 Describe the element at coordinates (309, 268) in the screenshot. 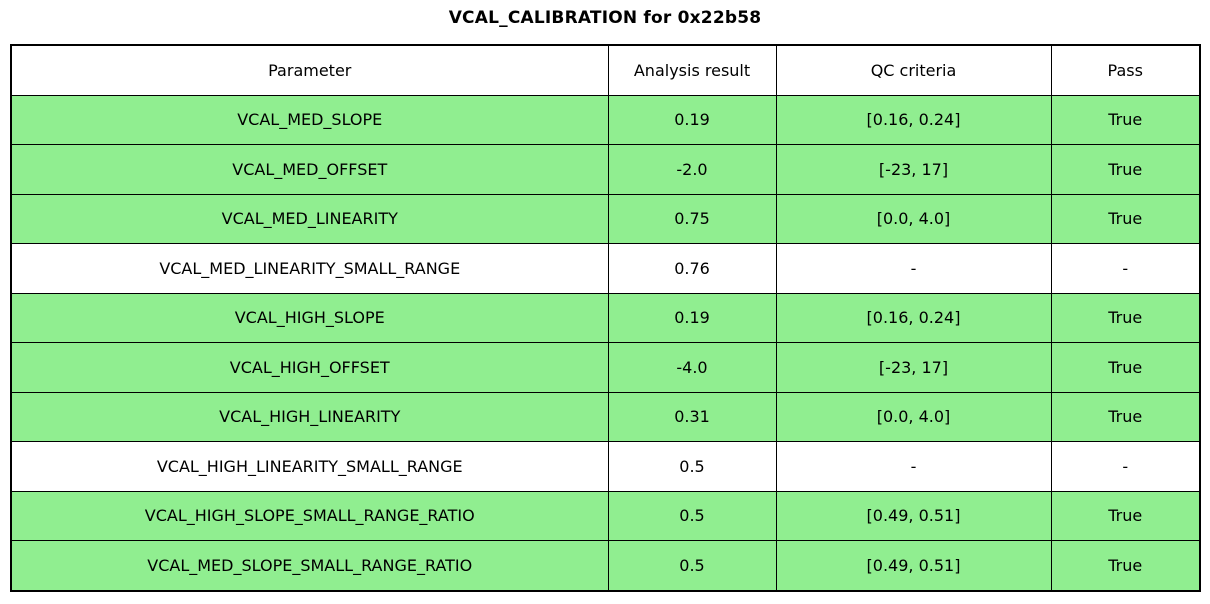

I see `parameter-cell: VCAL_MED_LINEARITY_SMALL_RANGE` at that location.